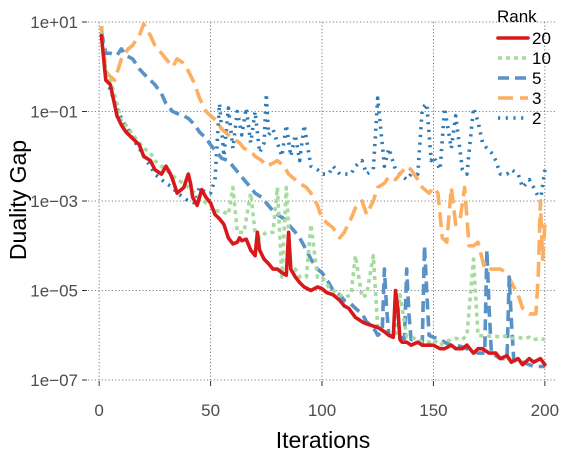 The width and height of the screenshot is (564, 458). Describe the element at coordinates (536, 98) in the screenshot. I see `legend-label-rank-3: 3` at that location.